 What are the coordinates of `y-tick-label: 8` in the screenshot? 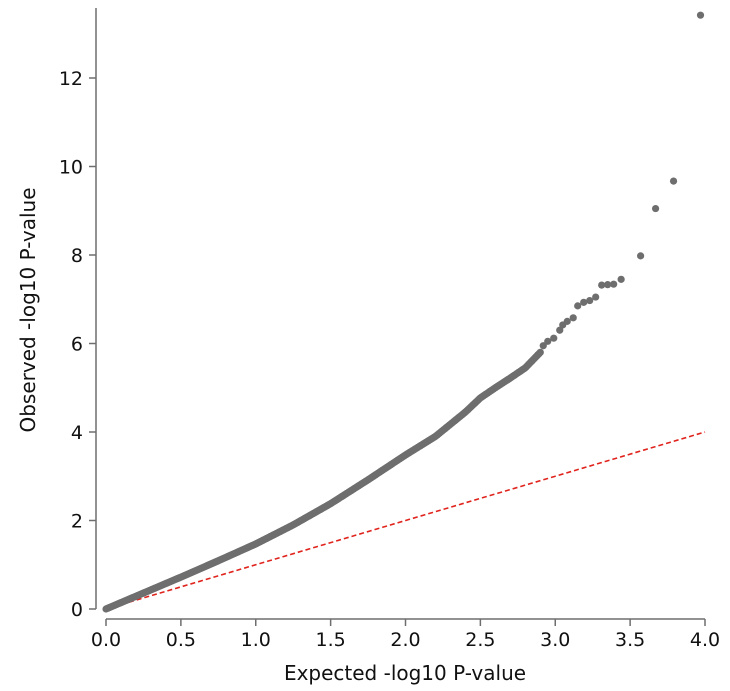 It's located at (77, 256).